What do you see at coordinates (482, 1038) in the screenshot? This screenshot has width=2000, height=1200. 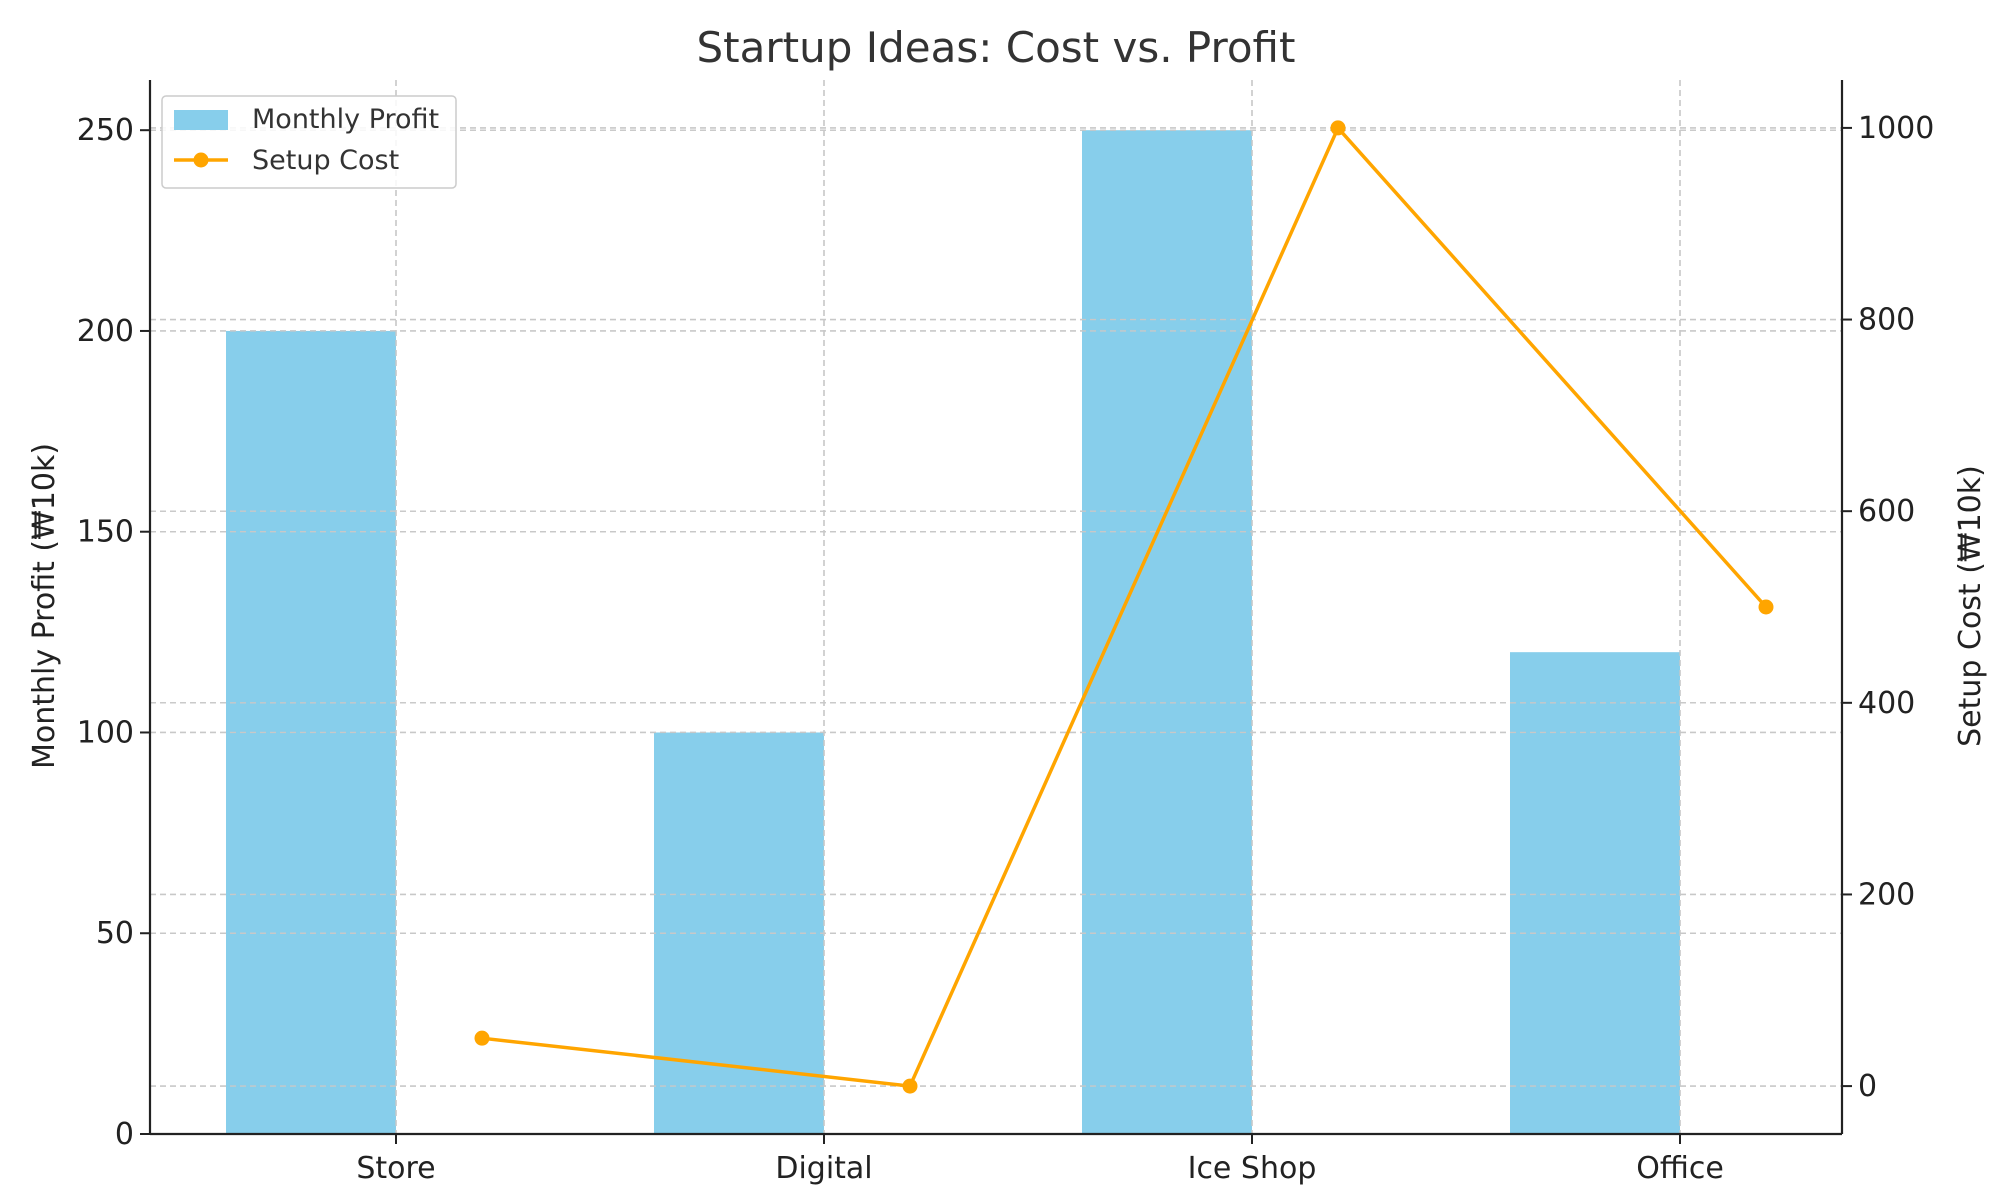 I see `setup-cost-point-store` at bounding box center [482, 1038].